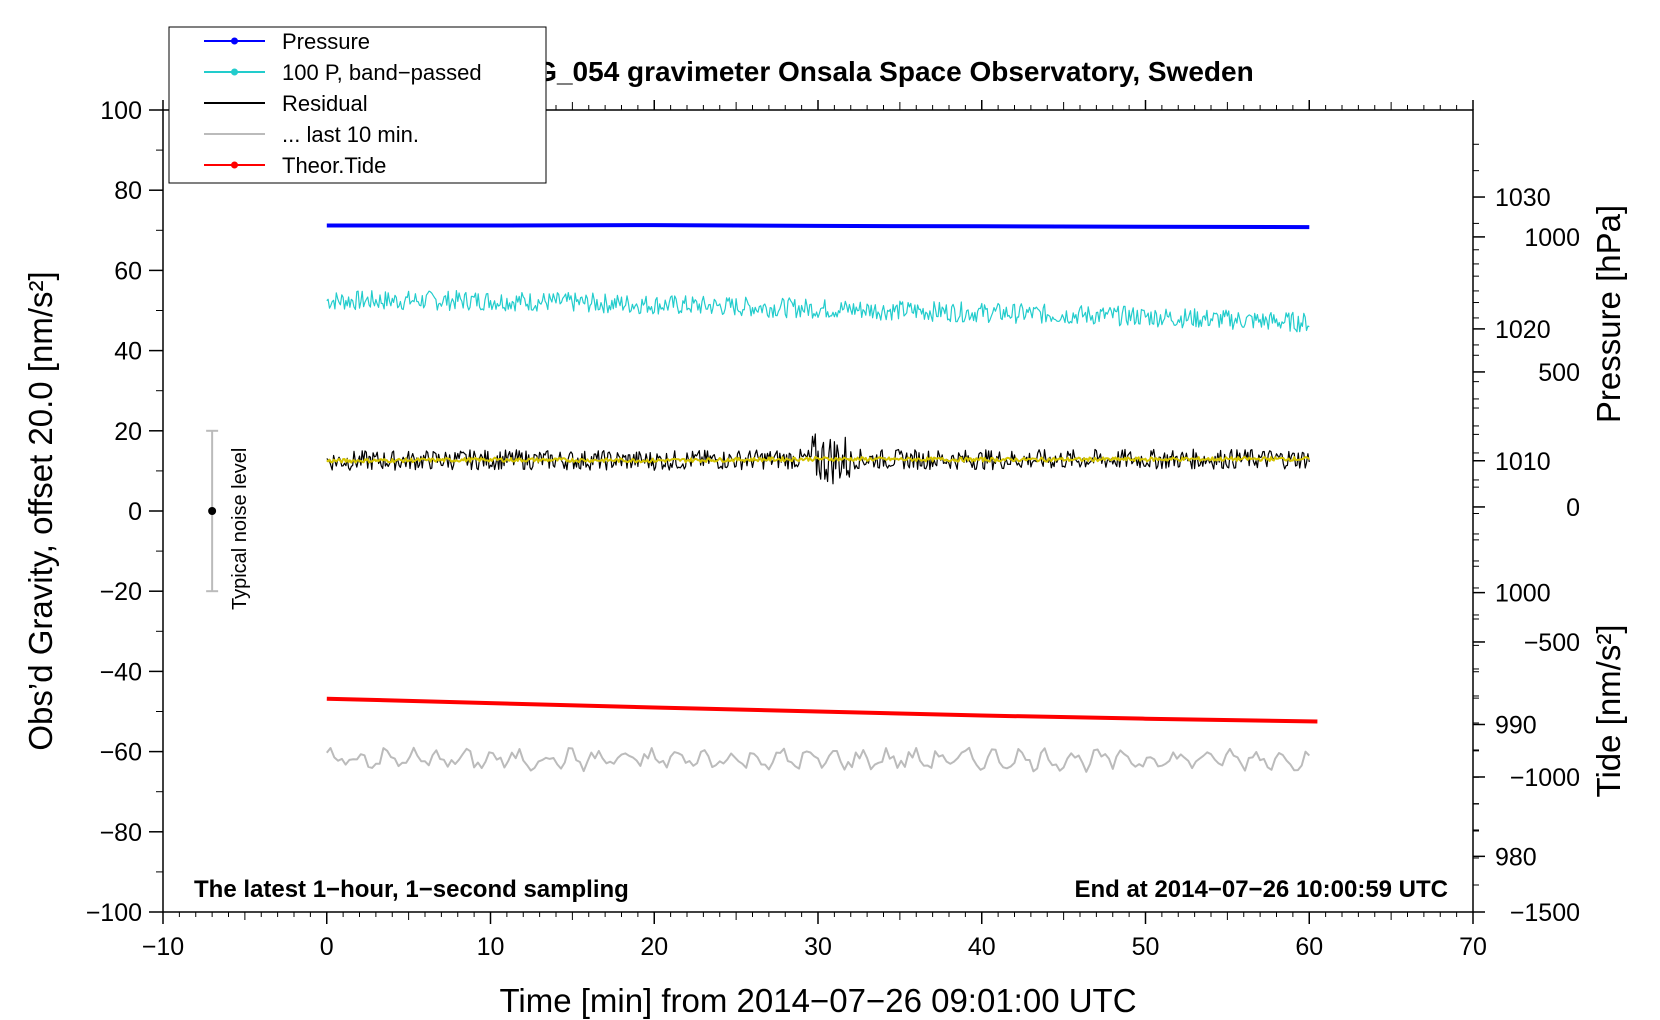 The image size is (1660, 1020). I want to click on x-tick-label: 60, so click(1309, 947).